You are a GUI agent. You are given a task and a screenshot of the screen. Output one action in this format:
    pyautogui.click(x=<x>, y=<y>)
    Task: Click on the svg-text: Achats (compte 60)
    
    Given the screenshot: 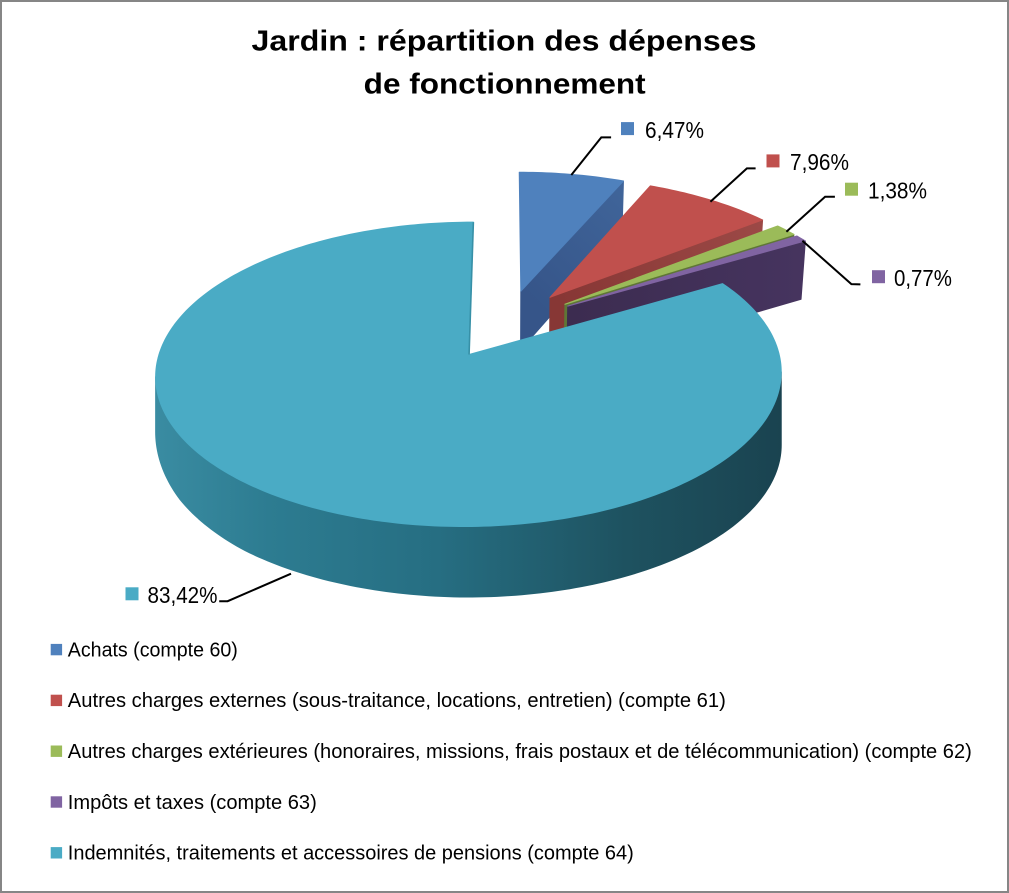 What is the action you would take?
    pyautogui.click(x=153, y=650)
    